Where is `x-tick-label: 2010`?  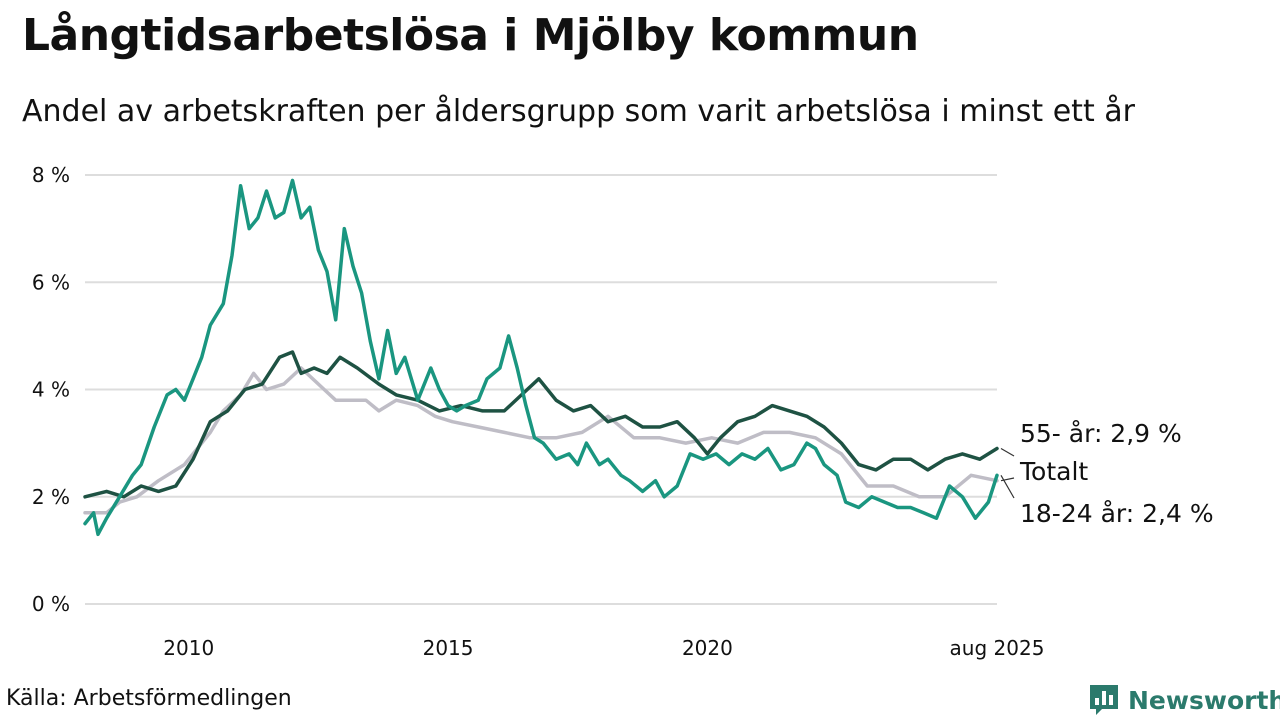
x-tick-label: 2010 is located at coordinates (188, 648).